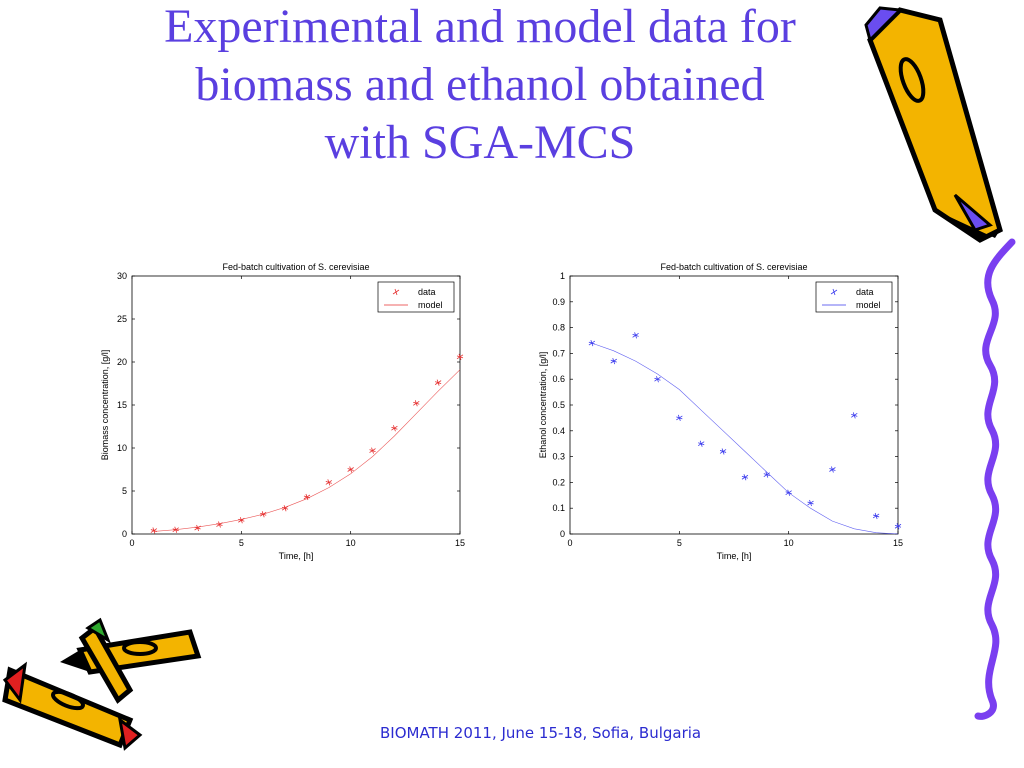 This screenshot has height=768, width=1024. Describe the element at coordinates (480, 26) in the screenshot. I see `title-line-1: Experimental and model data for` at that location.